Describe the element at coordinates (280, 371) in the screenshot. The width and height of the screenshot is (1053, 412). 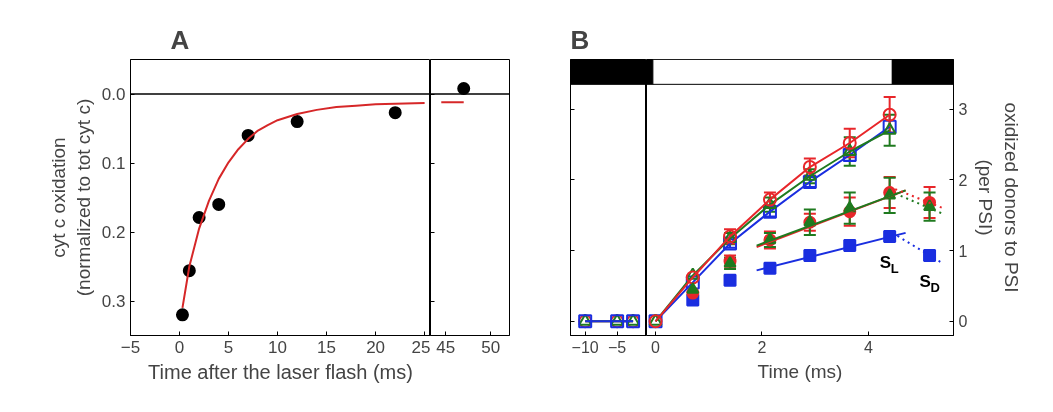
I see `x-axis-title: Time after the laser flash (ms)` at that location.